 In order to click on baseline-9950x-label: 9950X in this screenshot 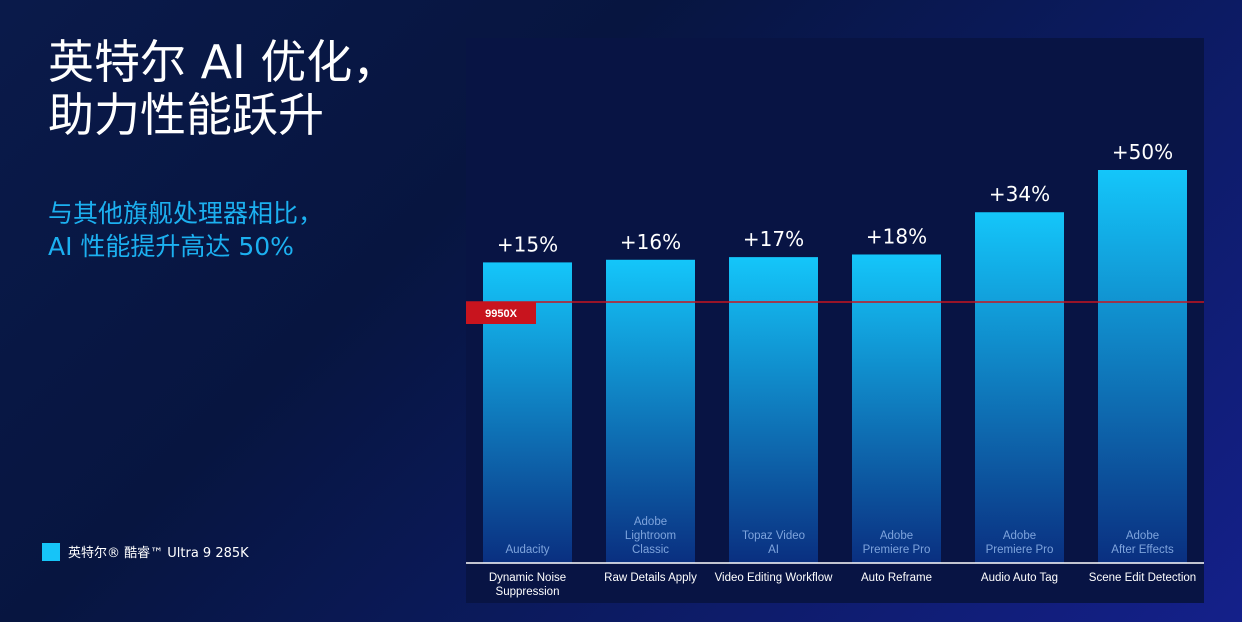, I will do `click(501, 314)`.